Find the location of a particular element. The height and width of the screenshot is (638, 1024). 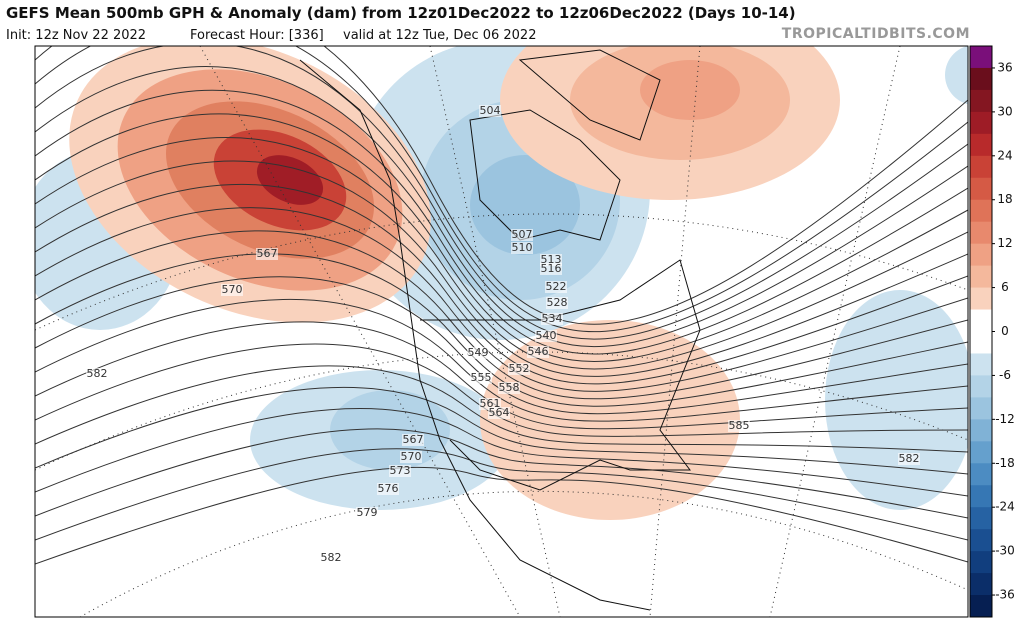

contour-label: 528 is located at coordinates (557, 302).